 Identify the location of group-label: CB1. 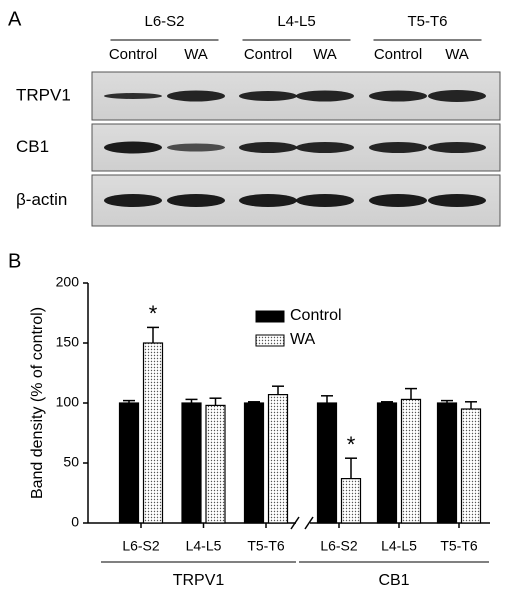
(393, 580).